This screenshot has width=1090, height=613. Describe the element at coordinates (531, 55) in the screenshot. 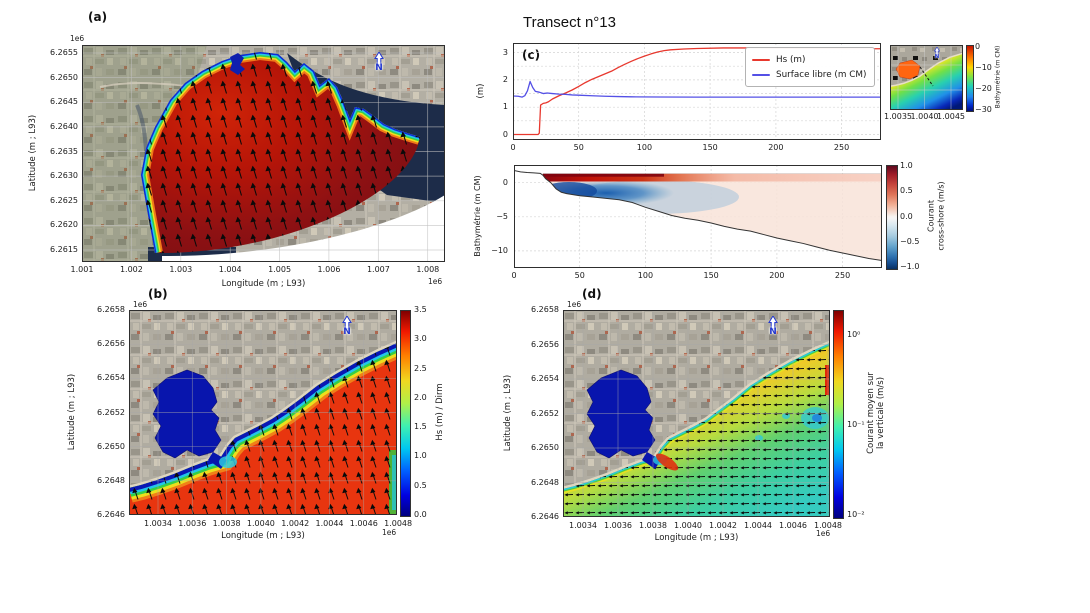

I see `panel-c-label: (c)` at that location.